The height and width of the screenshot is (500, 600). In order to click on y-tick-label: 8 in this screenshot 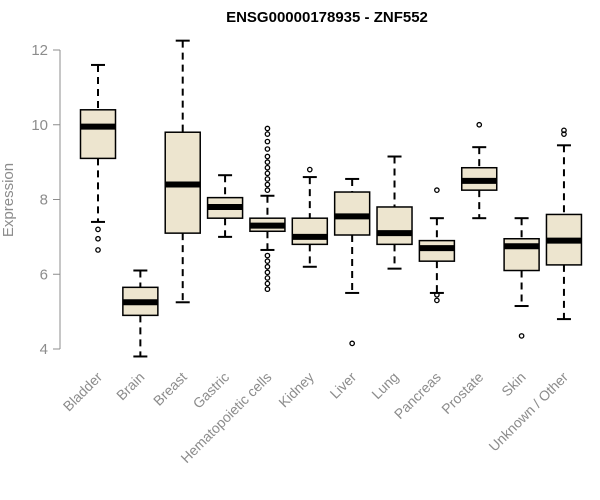, I will do `click(44, 200)`.